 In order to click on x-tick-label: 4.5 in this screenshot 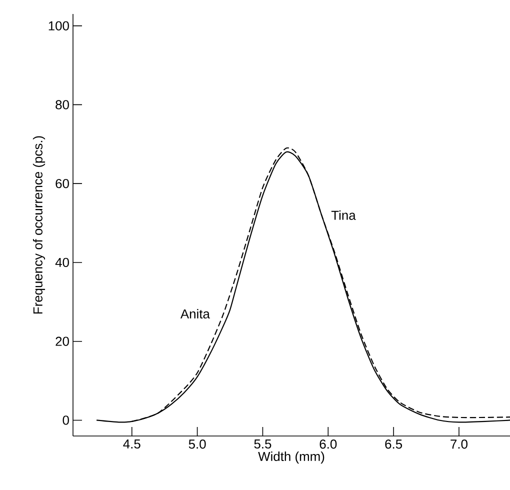, I will do `click(131, 444)`.